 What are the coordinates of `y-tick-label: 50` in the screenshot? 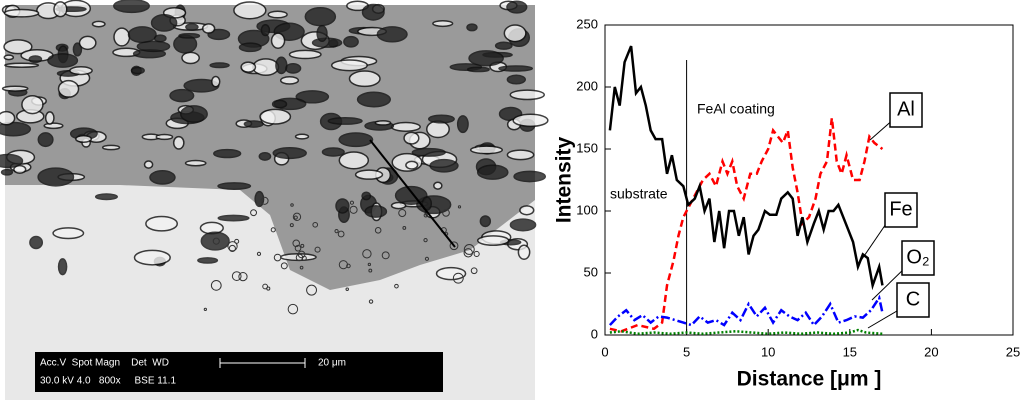 It's located at (591, 271).